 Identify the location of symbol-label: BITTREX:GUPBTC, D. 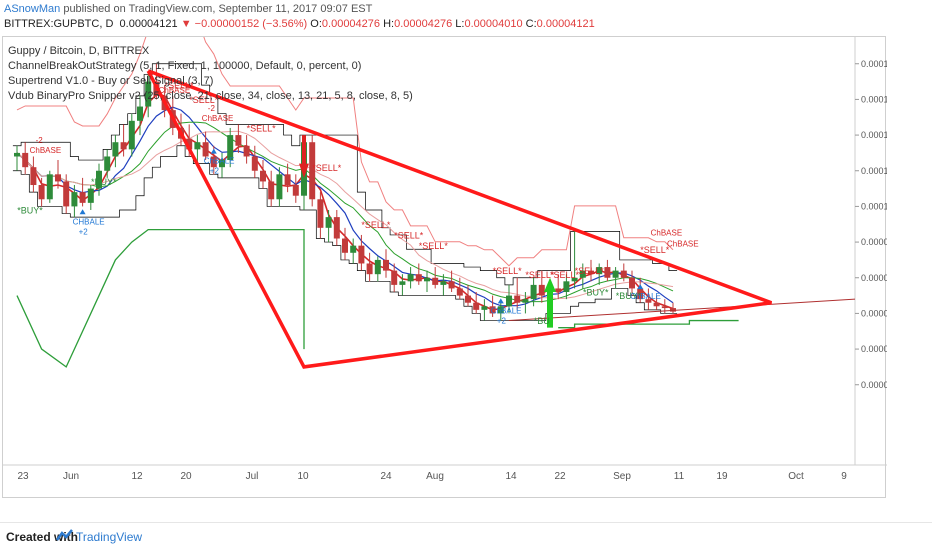
(59, 24).